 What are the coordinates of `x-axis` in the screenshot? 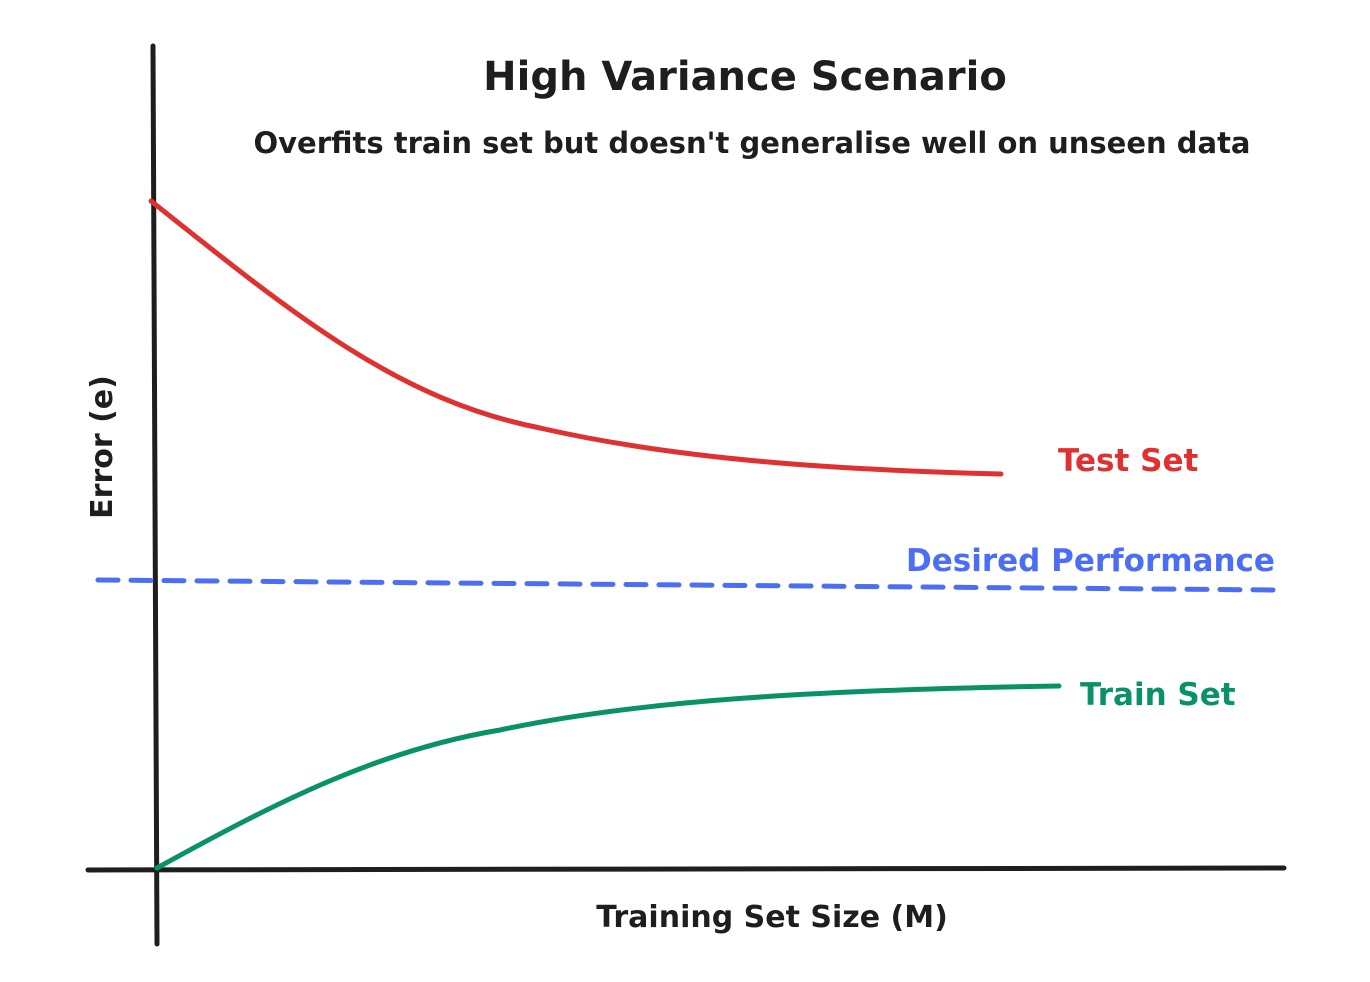 It's located at (686, 869).